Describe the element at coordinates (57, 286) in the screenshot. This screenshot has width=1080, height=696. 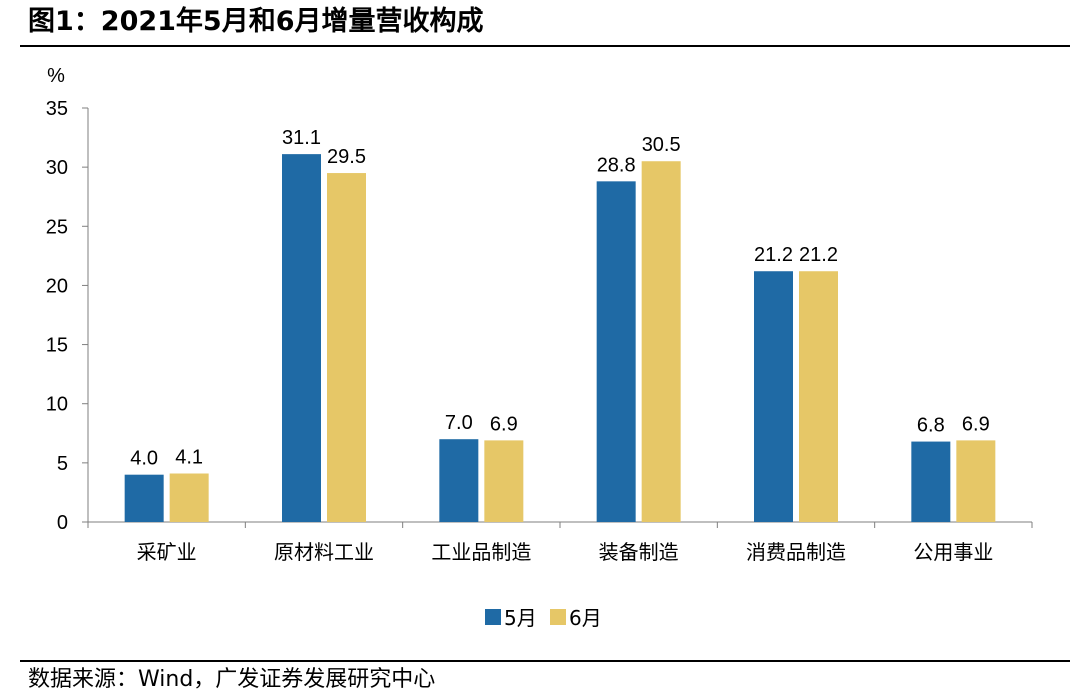
I see `y-tick-label: 20` at that location.